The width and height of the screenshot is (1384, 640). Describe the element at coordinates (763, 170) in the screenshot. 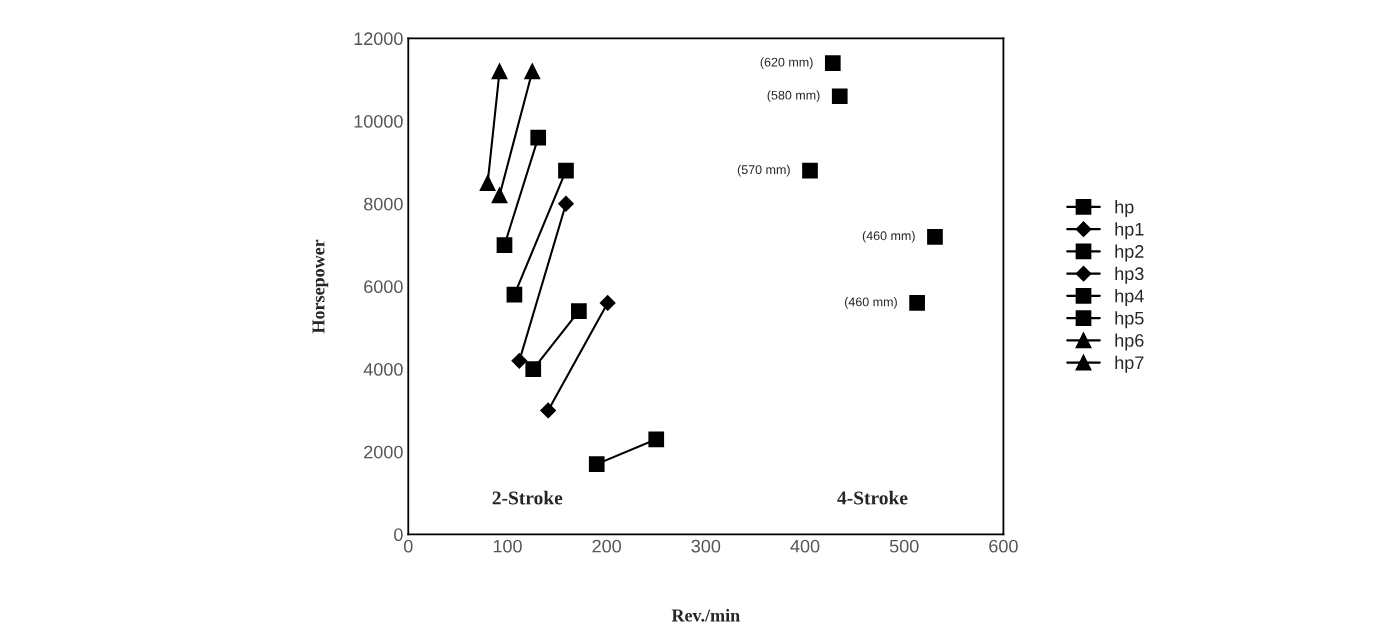

I see `annotation: (570 mm)` at that location.